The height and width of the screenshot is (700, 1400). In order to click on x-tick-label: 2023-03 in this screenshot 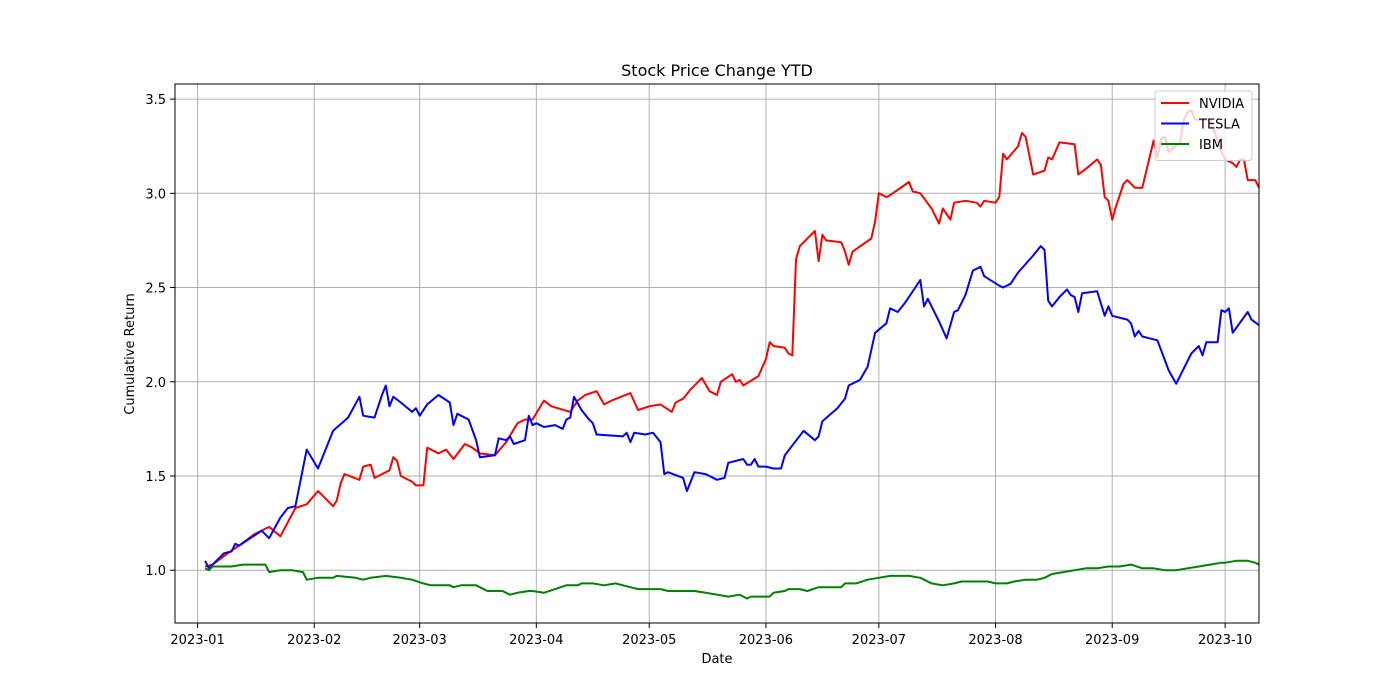, I will do `click(419, 640)`.